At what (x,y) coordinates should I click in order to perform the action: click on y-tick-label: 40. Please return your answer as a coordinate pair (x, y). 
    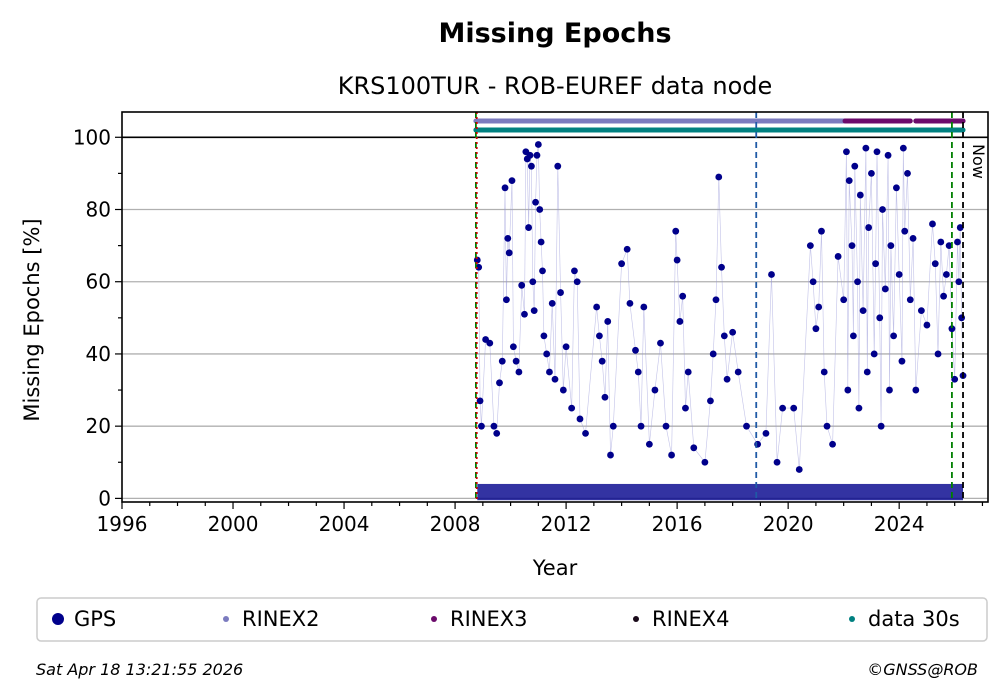
    Looking at the image, I should click on (98, 354).